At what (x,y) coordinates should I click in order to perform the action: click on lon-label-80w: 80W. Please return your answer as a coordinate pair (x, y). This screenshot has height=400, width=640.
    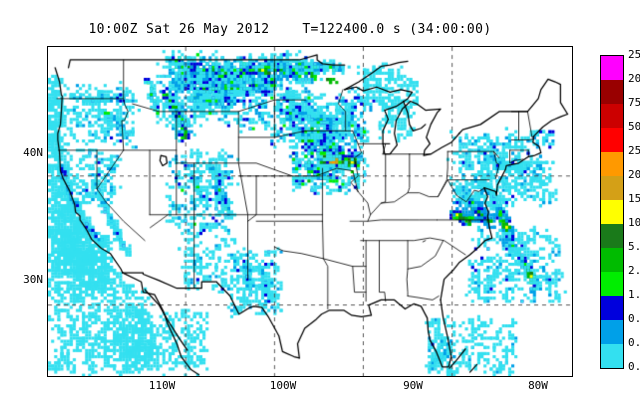
    Looking at the image, I should click on (538, 385).